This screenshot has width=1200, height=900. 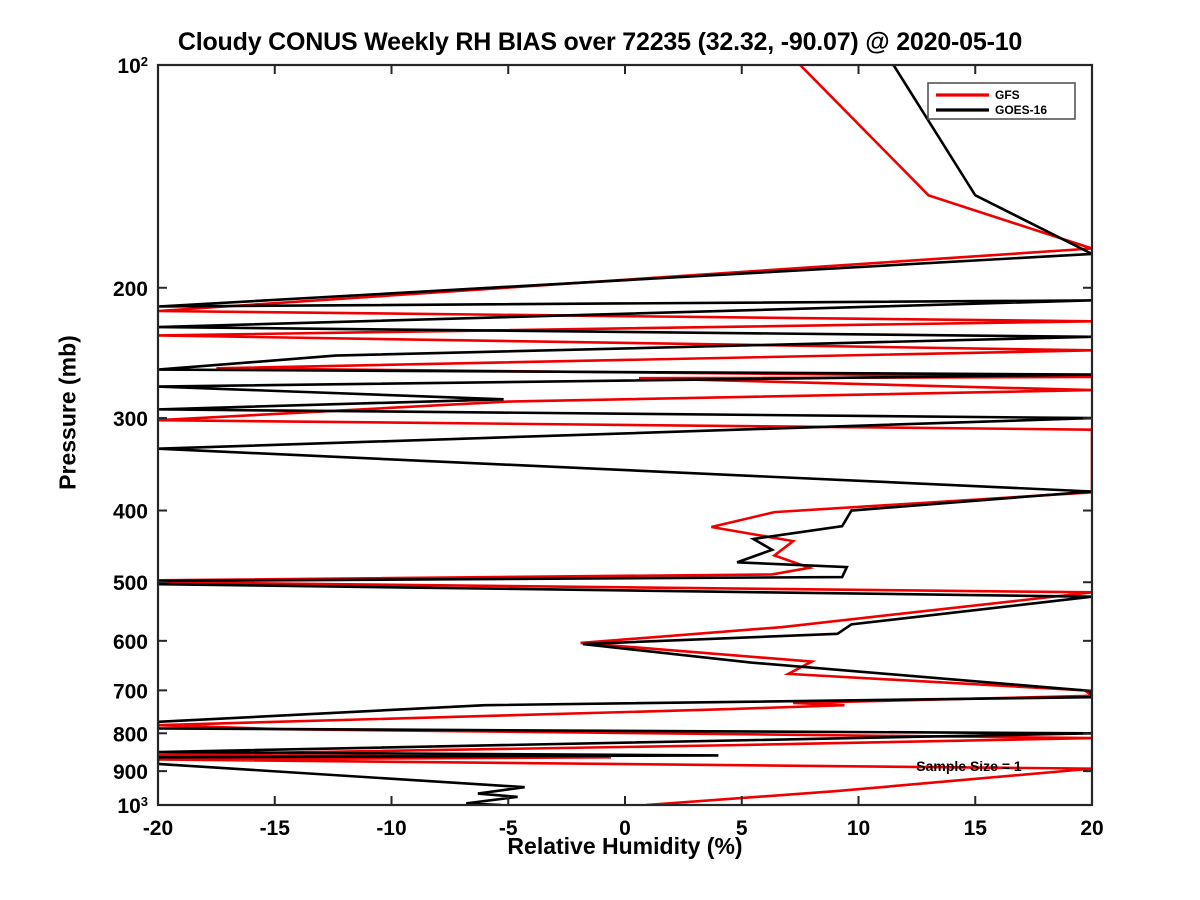 I want to click on legend-box, so click(x=1001, y=101).